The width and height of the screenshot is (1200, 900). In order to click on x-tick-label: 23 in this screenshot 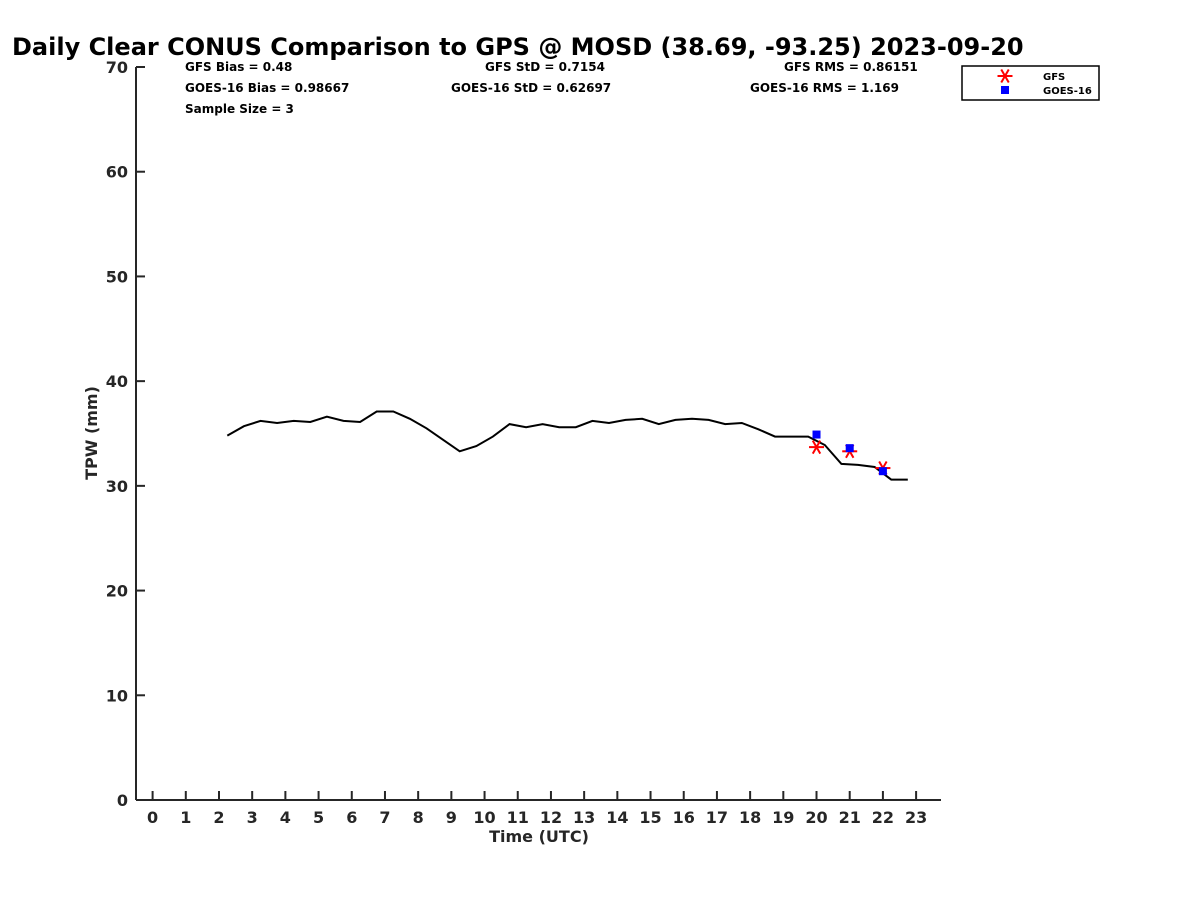, I will do `click(916, 817)`.